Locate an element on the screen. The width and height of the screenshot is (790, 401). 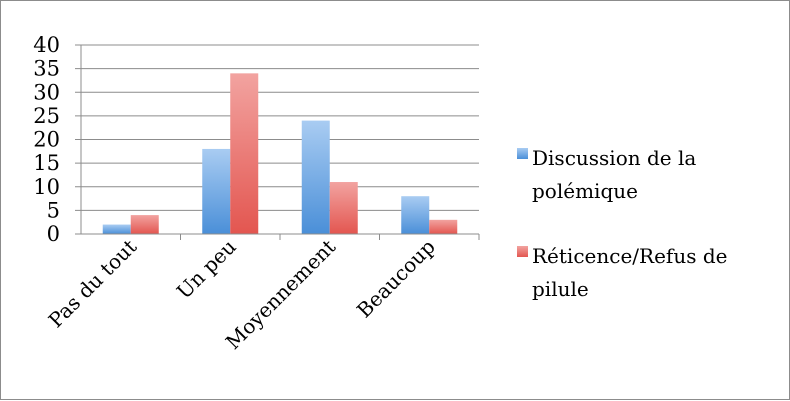
y-tick-label: 15 is located at coordinates (46, 163).